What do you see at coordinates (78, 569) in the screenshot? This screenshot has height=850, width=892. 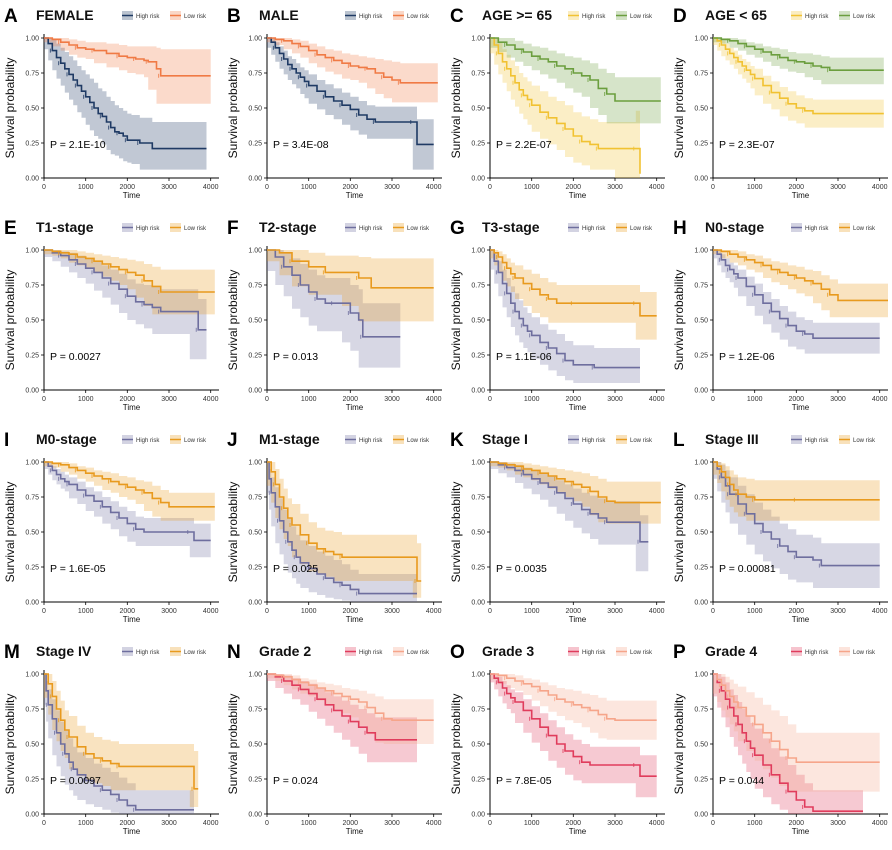 I see `p-value: P = 1.6E-05` at bounding box center [78, 569].